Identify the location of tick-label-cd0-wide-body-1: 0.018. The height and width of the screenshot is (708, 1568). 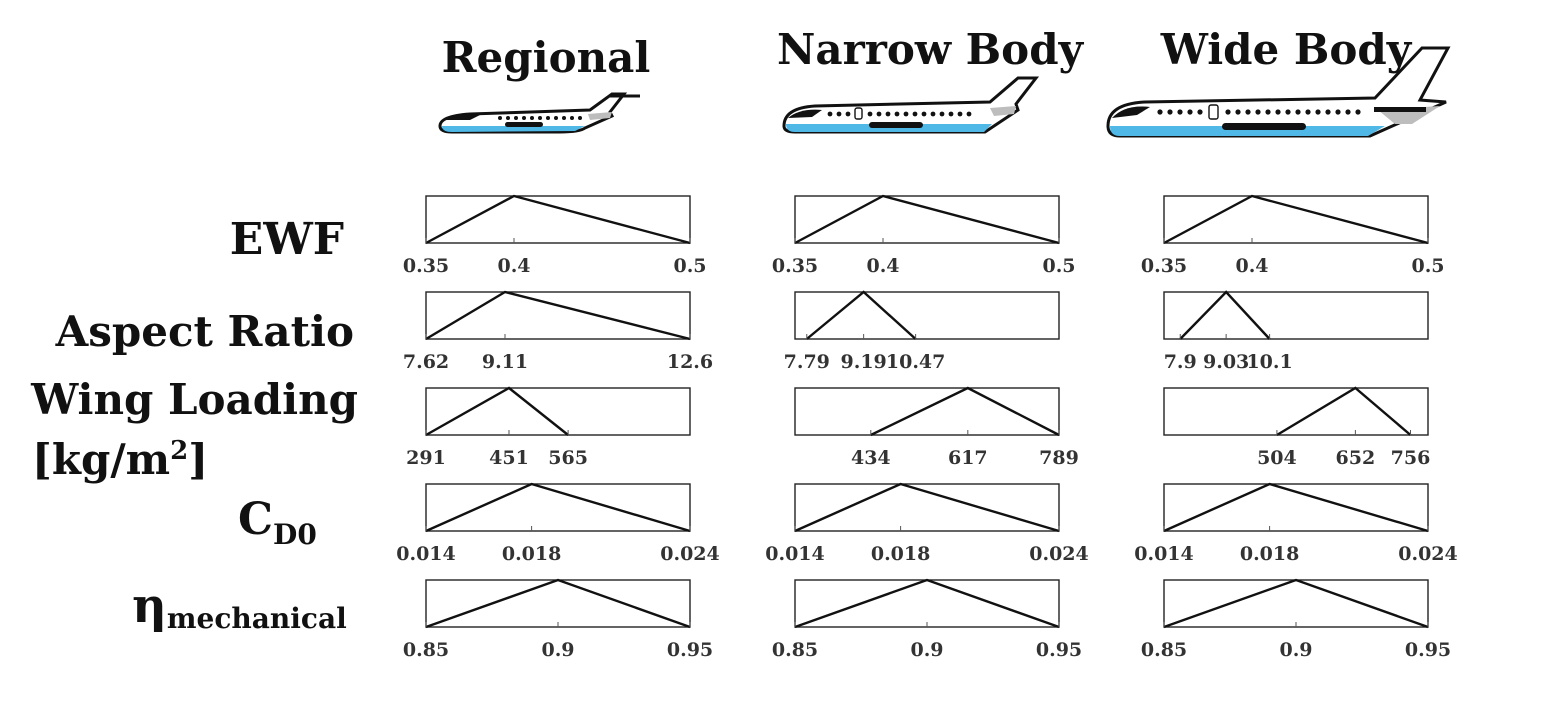
(1270, 554).